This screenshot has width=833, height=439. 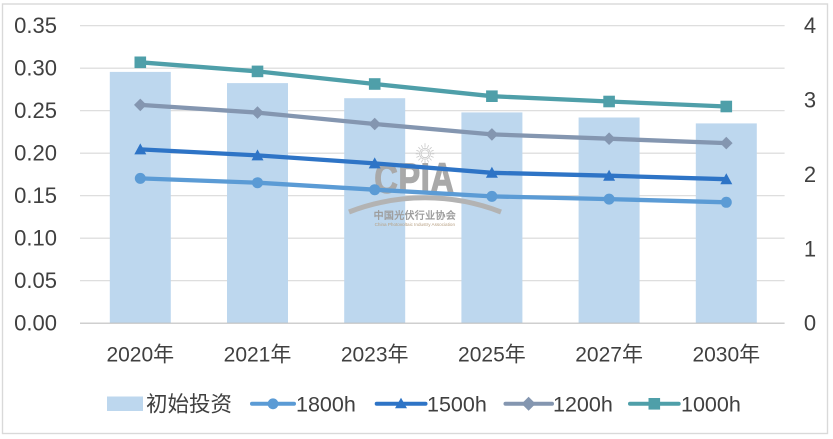 I want to click on svg-text: 1500h, so click(x=457, y=404).